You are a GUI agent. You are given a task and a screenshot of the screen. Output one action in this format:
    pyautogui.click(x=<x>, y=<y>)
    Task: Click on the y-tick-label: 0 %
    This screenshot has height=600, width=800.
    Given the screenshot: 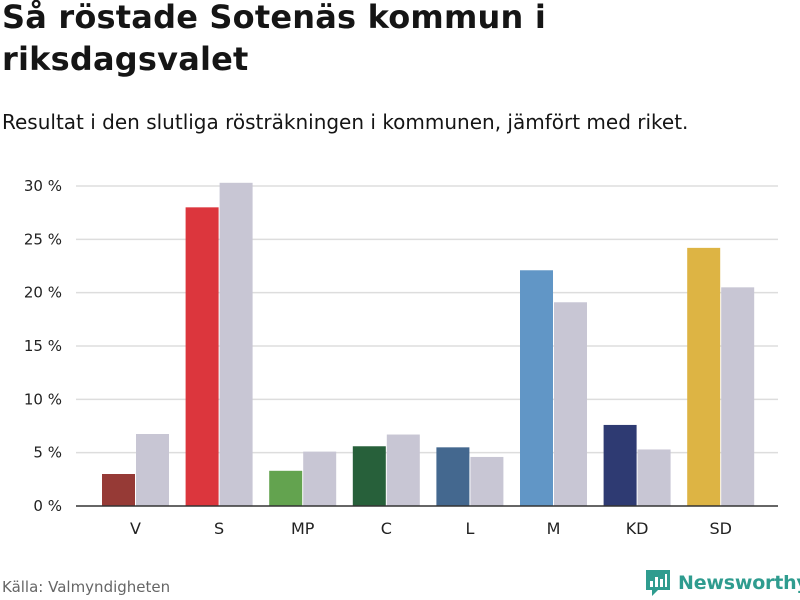 What is the action you would take?
    pyautogui.click(x=47, y=506)
    